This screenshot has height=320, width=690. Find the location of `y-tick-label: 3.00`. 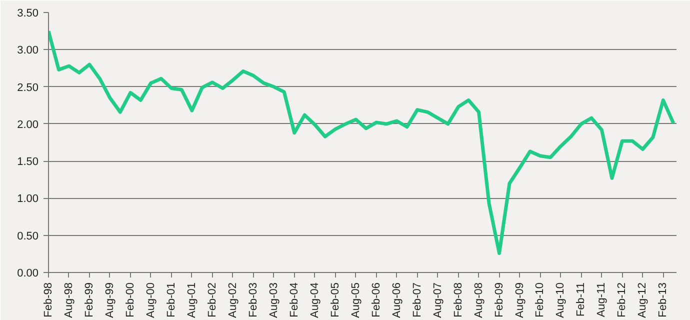

y-tick-label: 3.00 is located at coordinates (28, 50).